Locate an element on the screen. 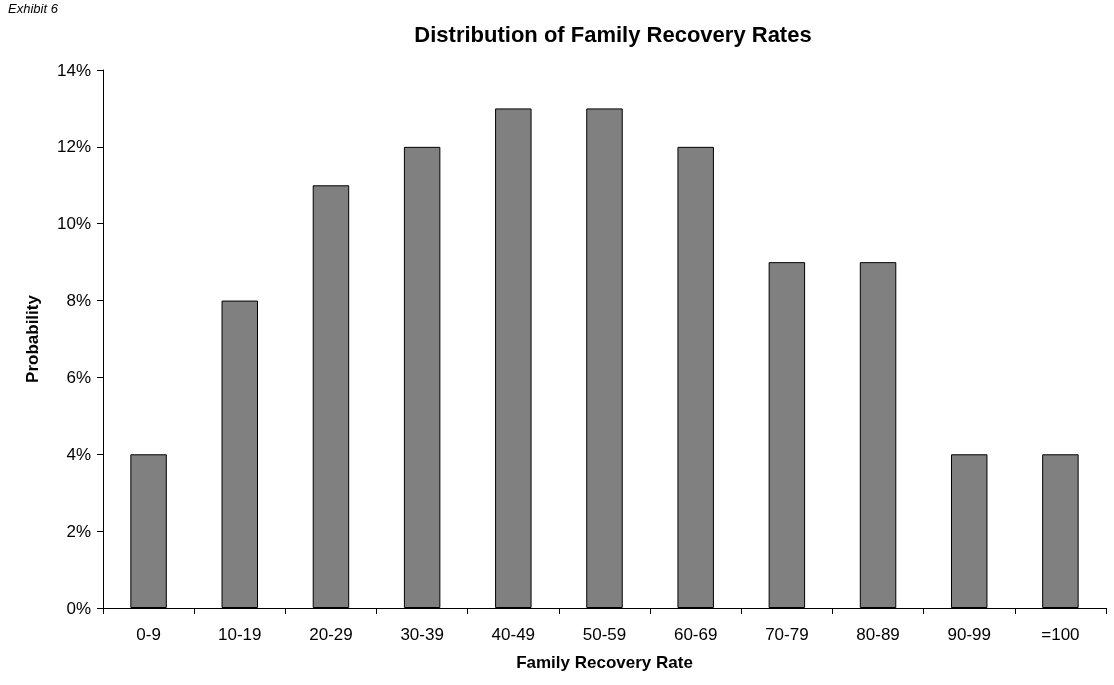 This screenshot has height=685, width=1114. x-tick-label: 70-79 is located at coordinates (787, 634).